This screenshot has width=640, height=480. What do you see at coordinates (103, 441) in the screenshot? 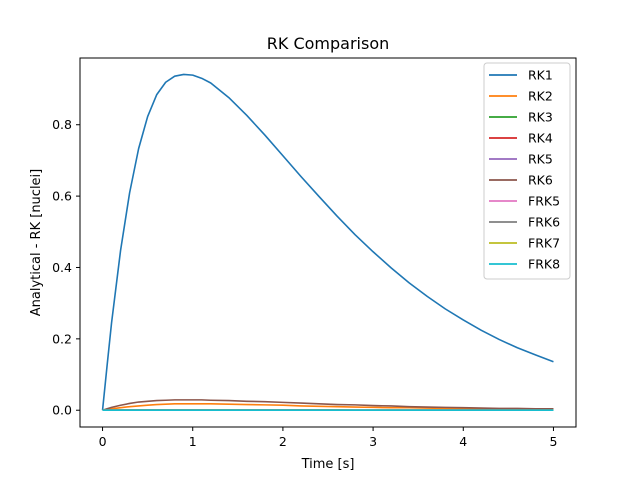
I see `x-tick-label: 0` at bounding box center [103, 441].